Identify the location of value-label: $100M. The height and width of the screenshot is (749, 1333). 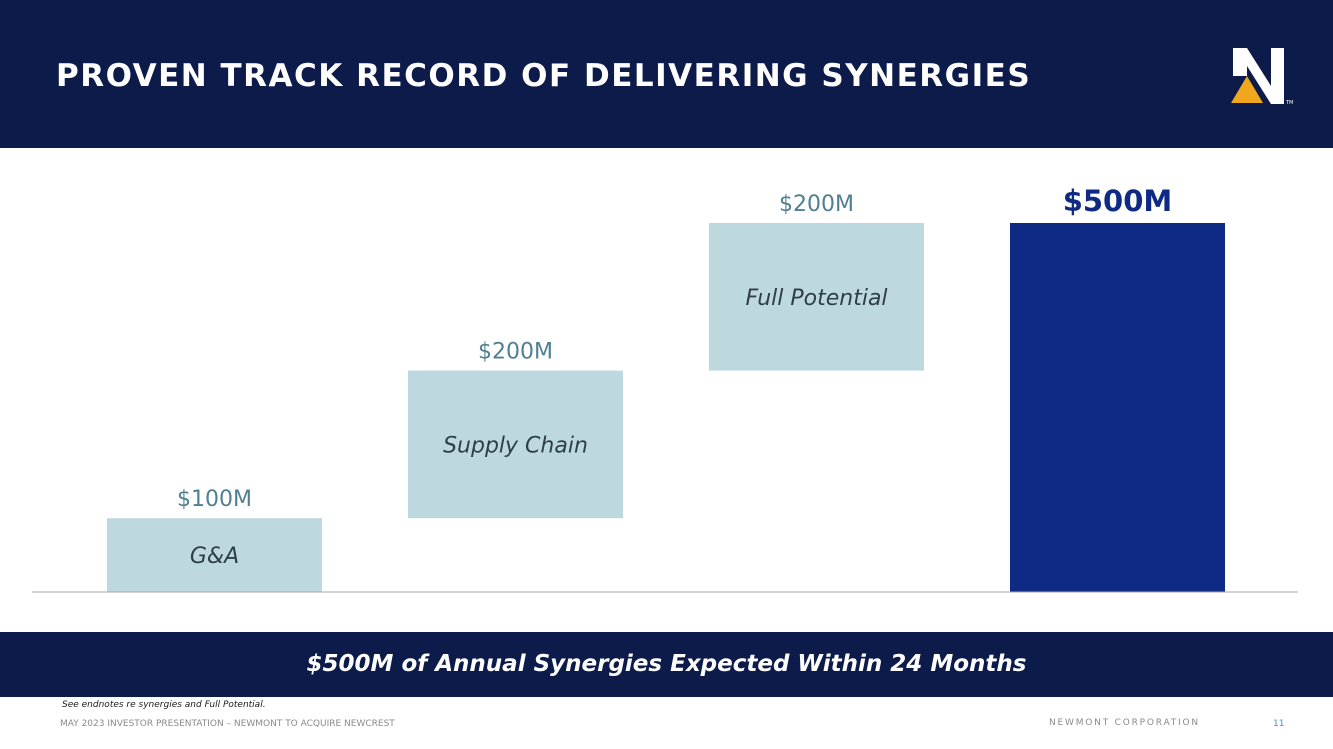
(214, 499).